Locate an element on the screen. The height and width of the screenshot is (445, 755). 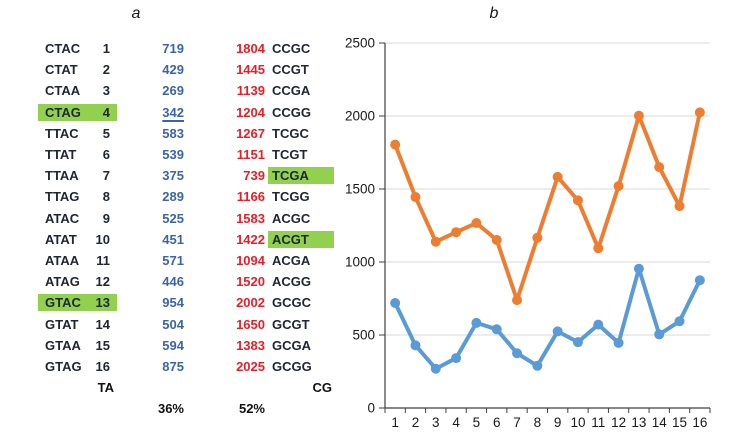
seq2-cell: ACGG is located at coordinates (301, 281).